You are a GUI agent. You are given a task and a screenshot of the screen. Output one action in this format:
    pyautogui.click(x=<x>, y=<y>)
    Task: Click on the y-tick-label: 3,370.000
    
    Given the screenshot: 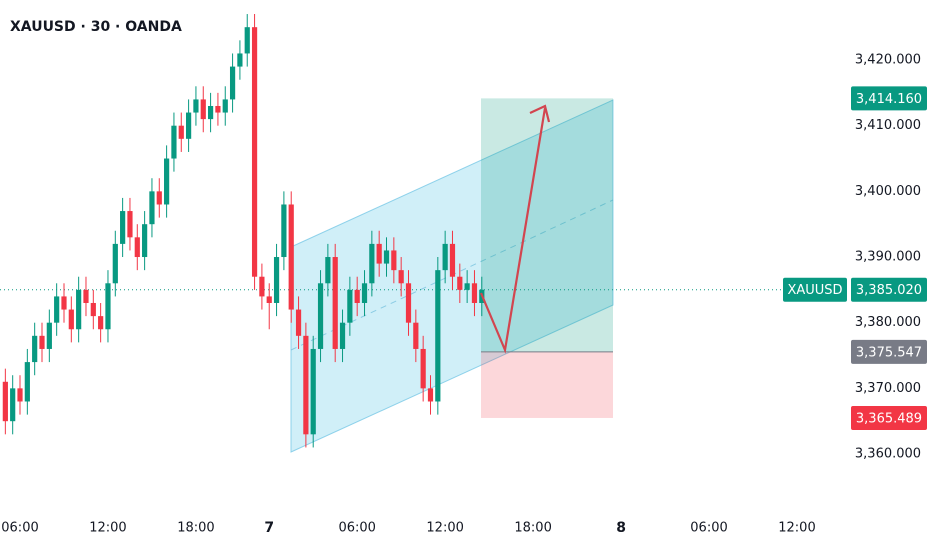 What is the action you would take?
    pyautogui.click(x=888, y=388)
    